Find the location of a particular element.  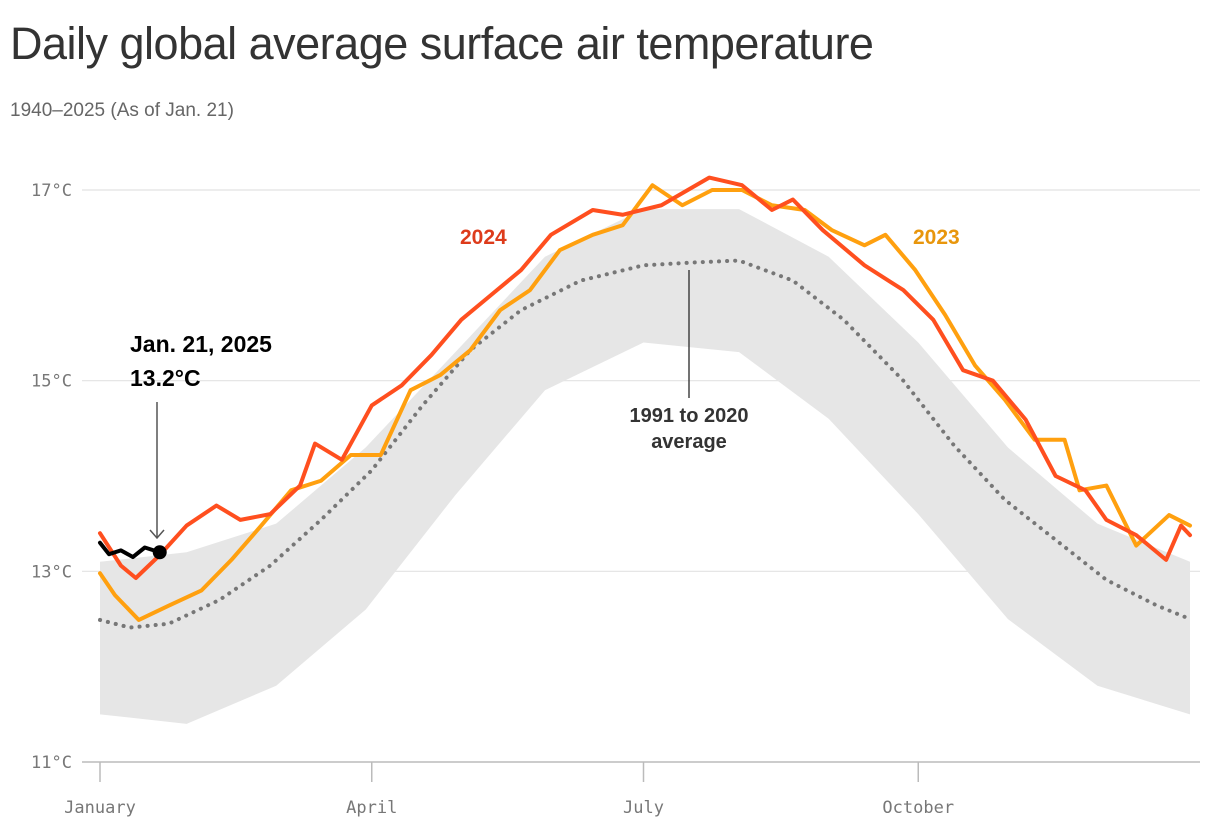

x-tick-label: April is located at coordinates (371, 808).